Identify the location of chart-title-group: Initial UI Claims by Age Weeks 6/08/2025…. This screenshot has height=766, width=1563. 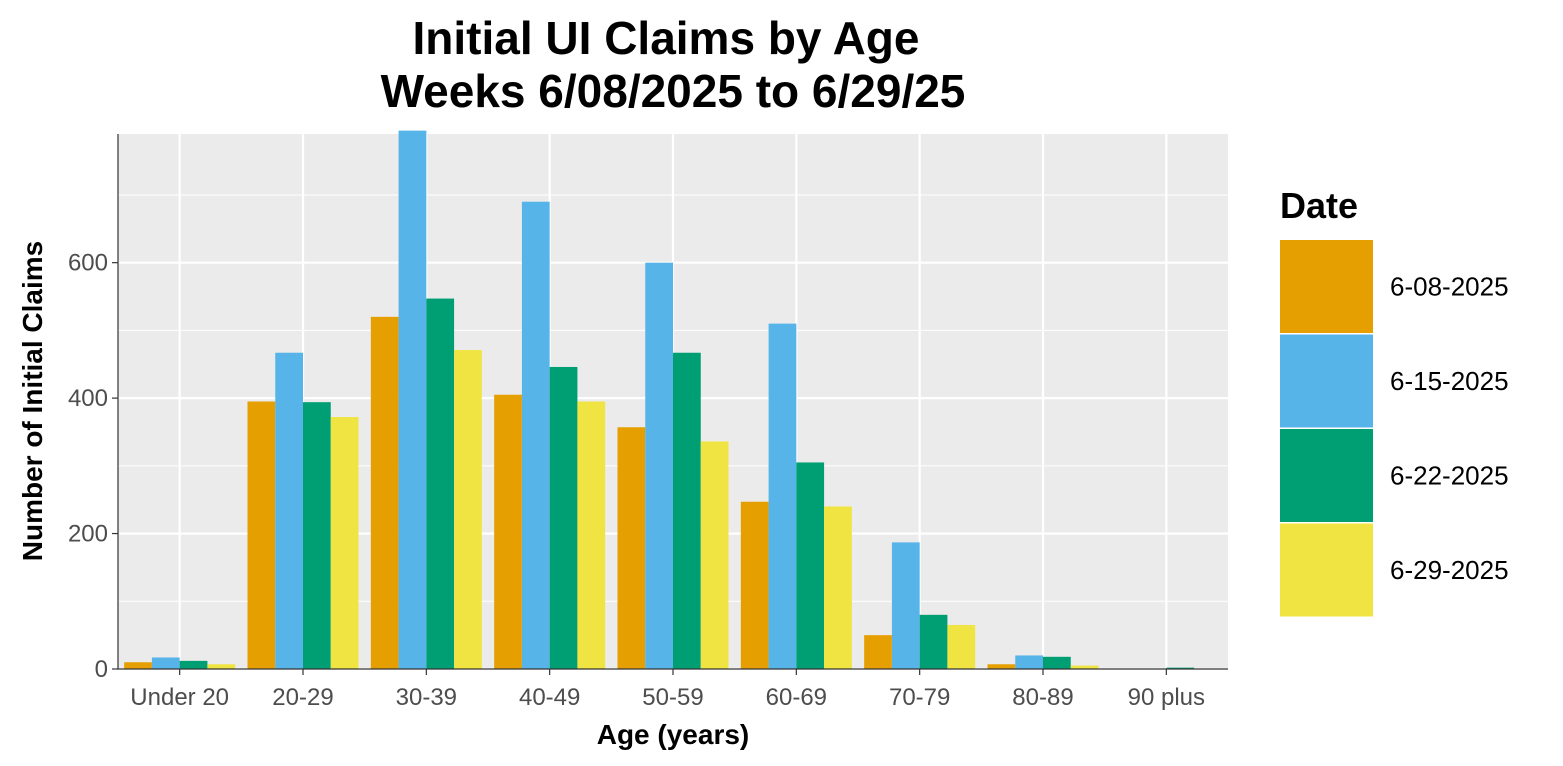
(673, 64).